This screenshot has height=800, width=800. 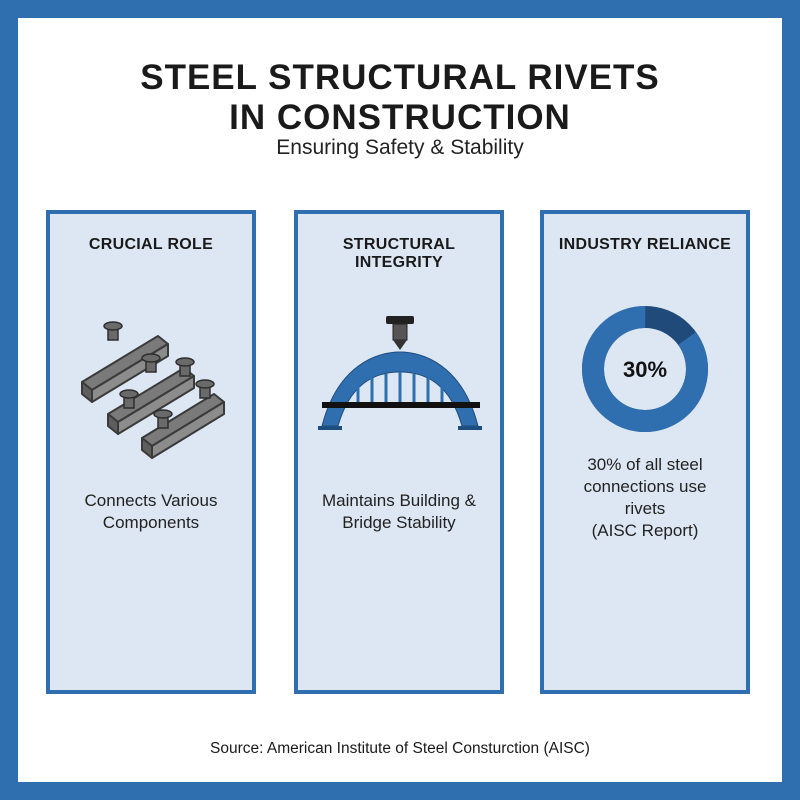 What do you see at coordinates (645, 530) in the screenshot?
I see `desc-line: (AISC Report)` at bounding box center [645, 530].